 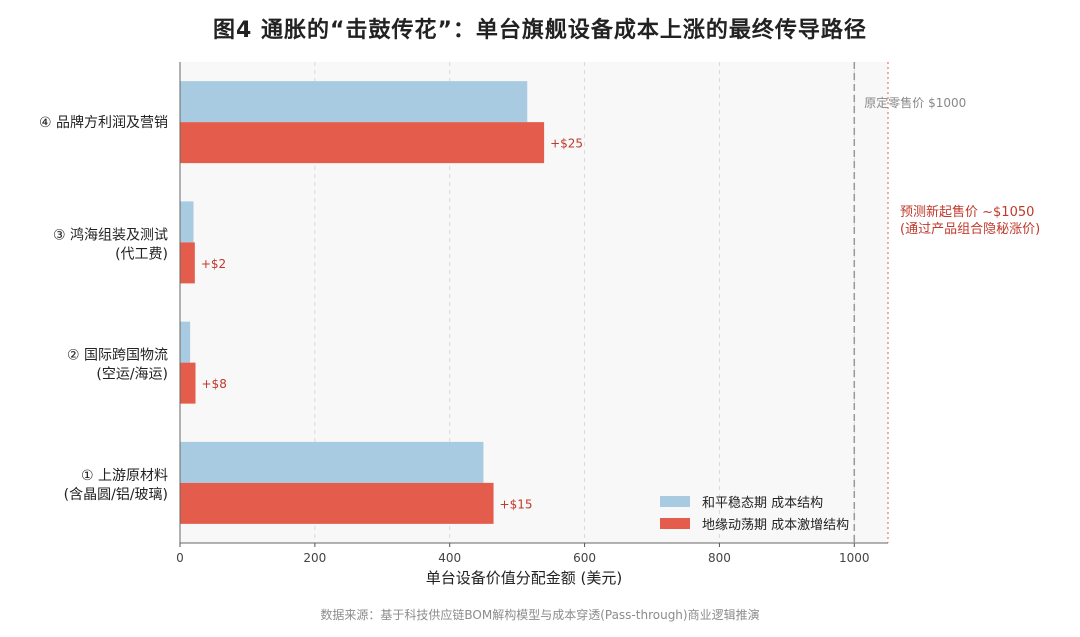 What do you see at coordinates (124, 476) in the screenshot?
I see `category-label: ① 上游原材料` at bounding box center [124, 476].